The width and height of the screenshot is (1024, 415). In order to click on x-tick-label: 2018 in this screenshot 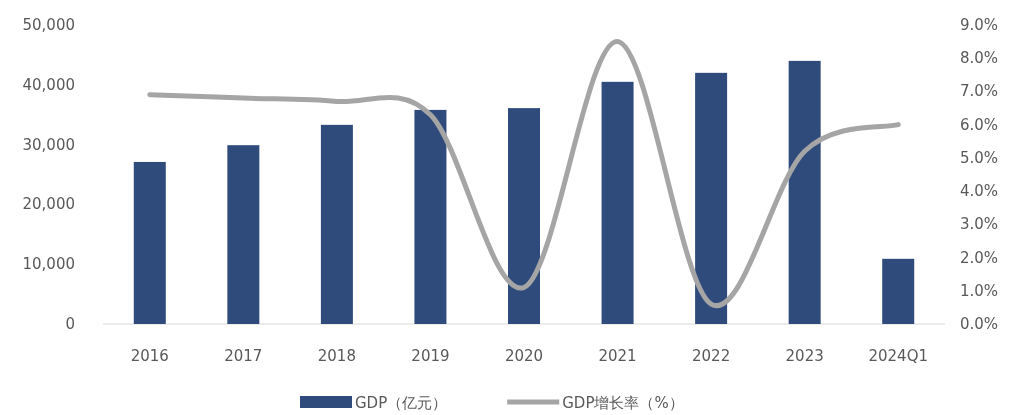, I will do `click(336, 356)`.